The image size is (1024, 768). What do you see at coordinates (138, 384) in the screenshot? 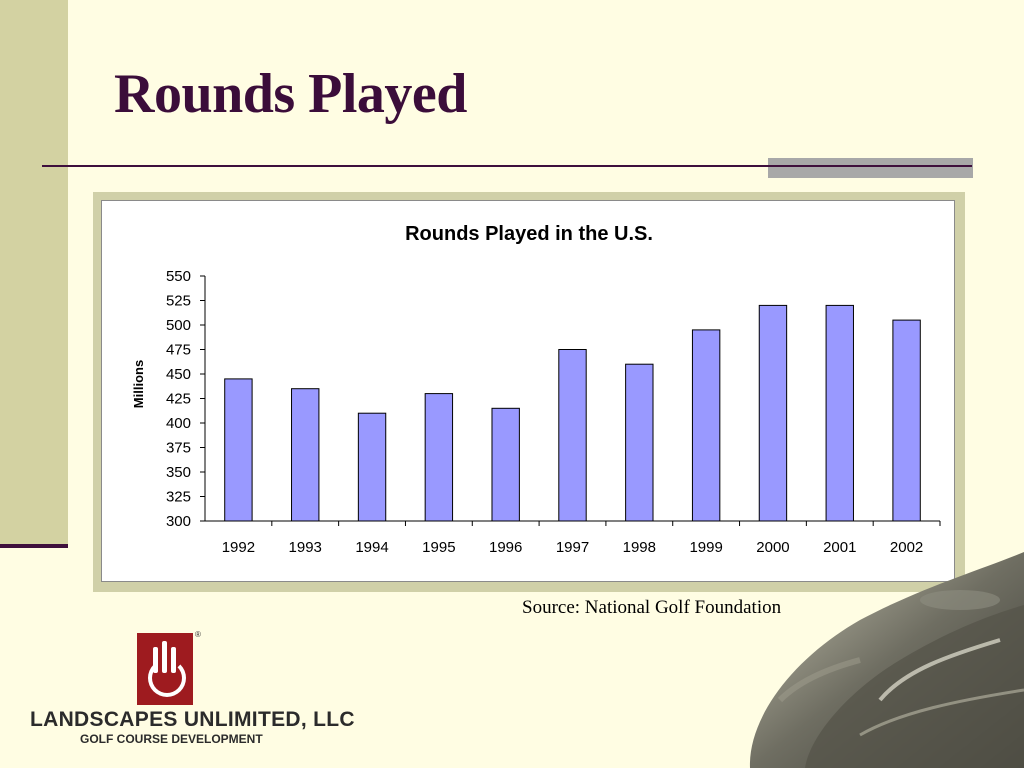
I see `y-axis-label: Millions` at bounding box center [138, 384].